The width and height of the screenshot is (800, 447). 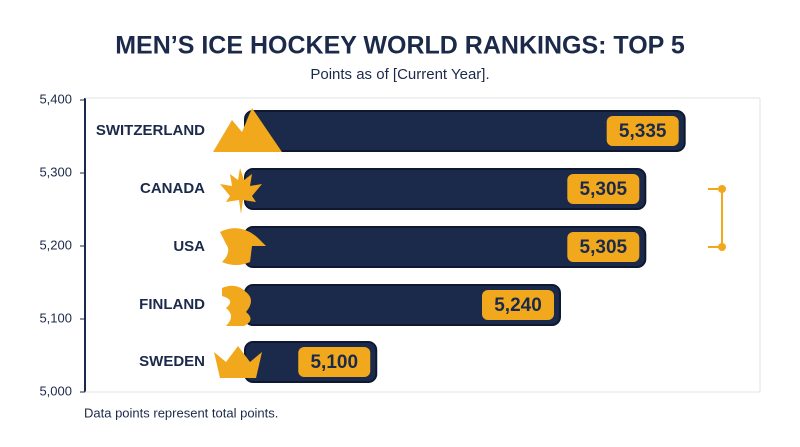 What do you see at coordinates (181, 412) in the screenshot?
I see `annotation: Data points represent total points.` at bounding box center [181, 412].